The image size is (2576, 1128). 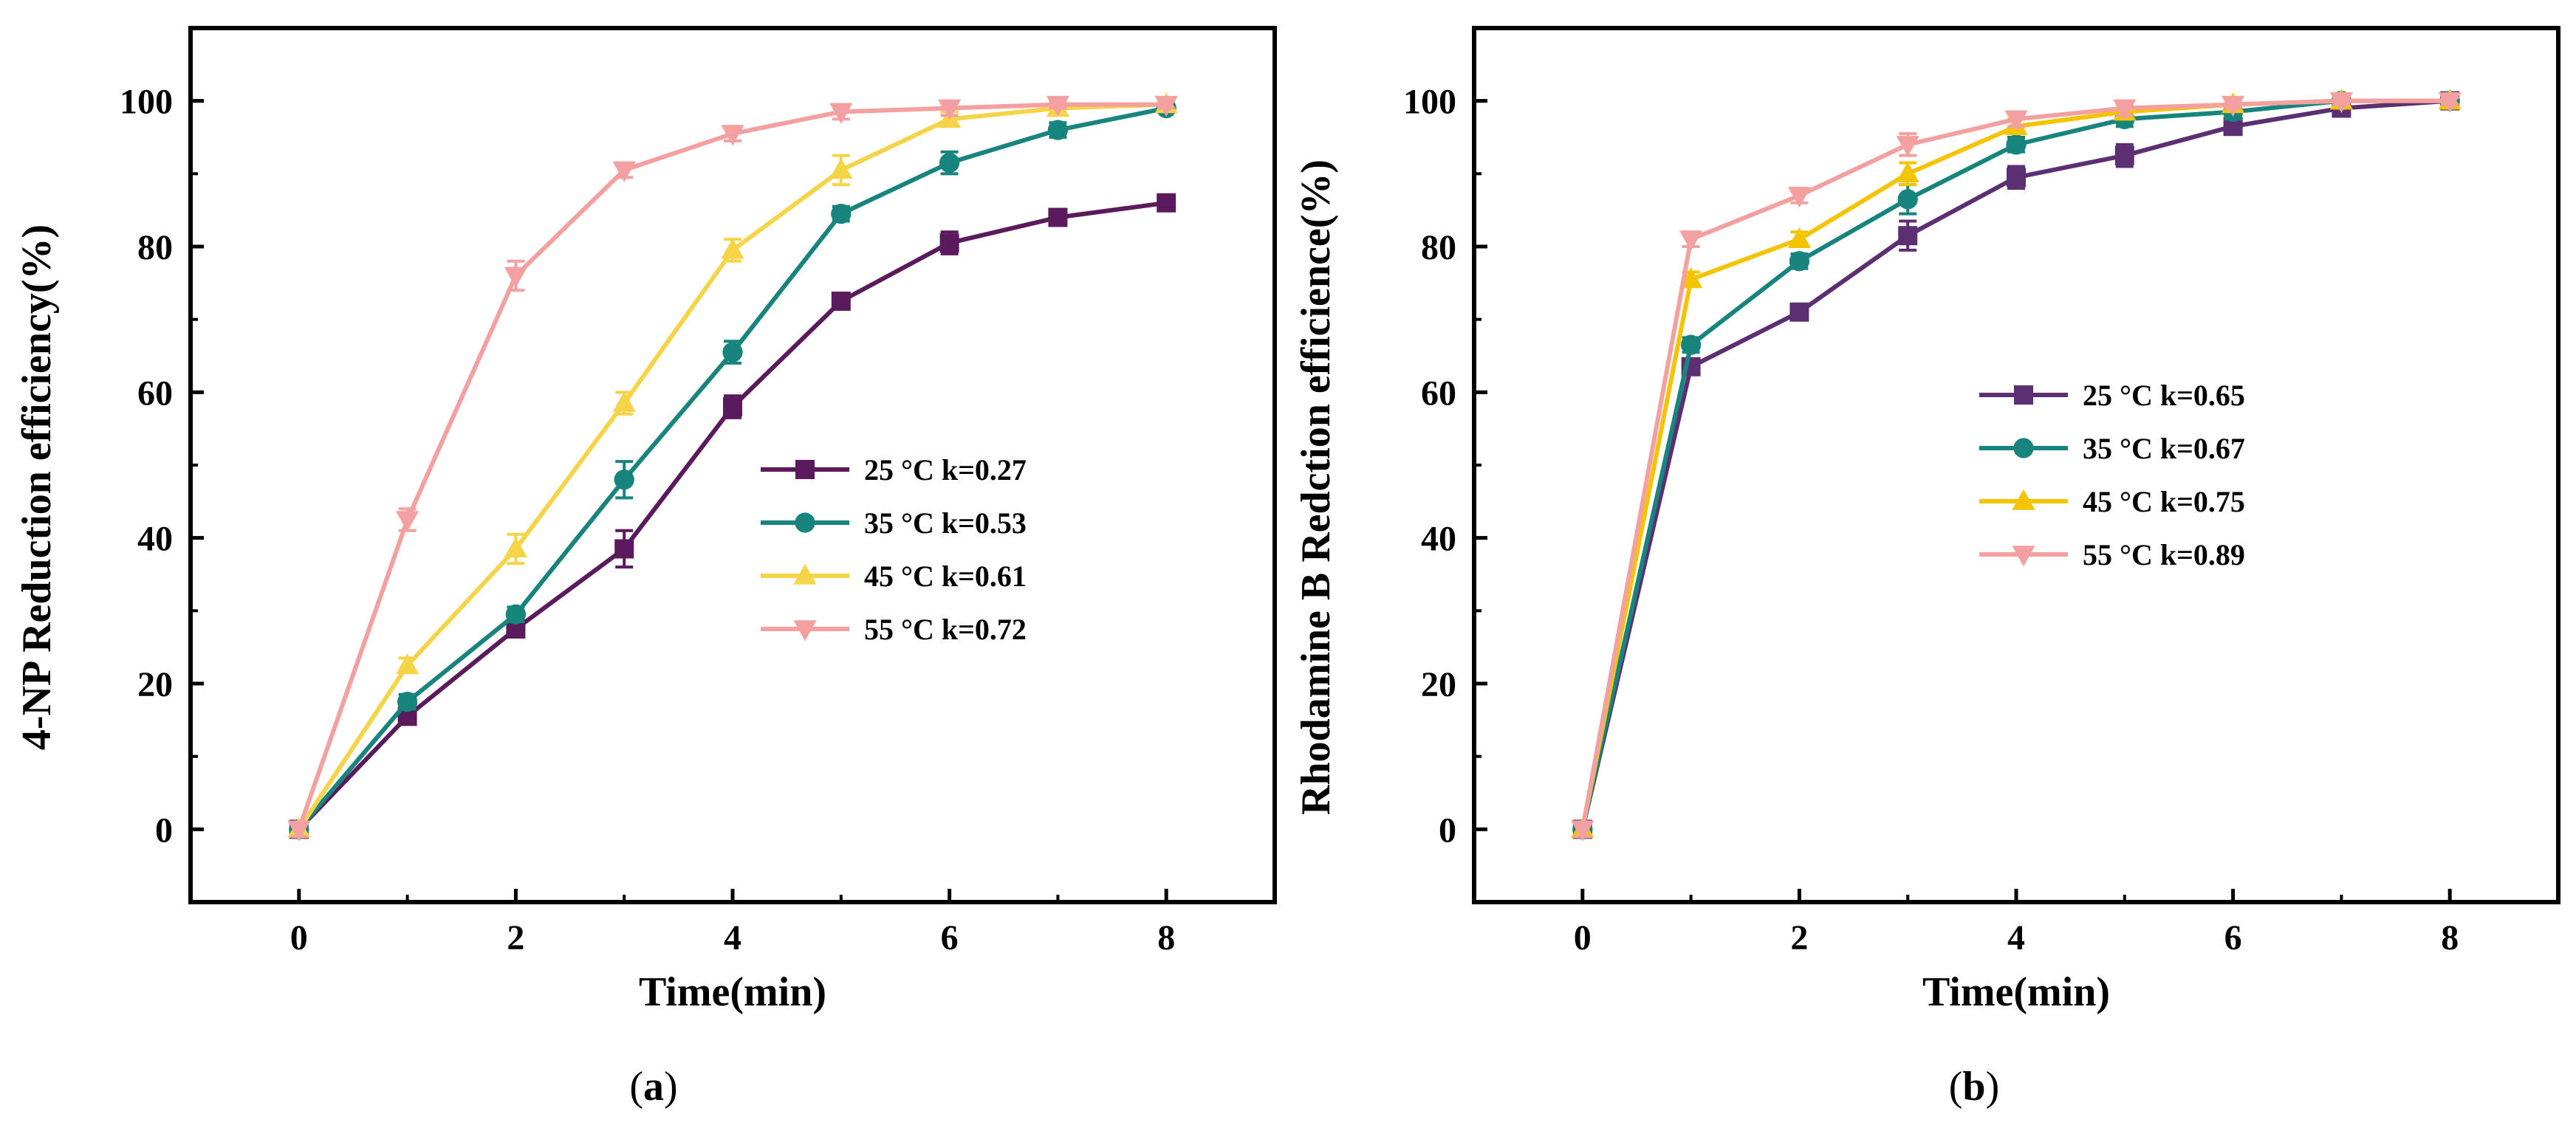 What do you see at coordinates (945, 523) in the screenshot?
I see `legend-label: 35 °C k=0.53` at bounding box center [945, 523].